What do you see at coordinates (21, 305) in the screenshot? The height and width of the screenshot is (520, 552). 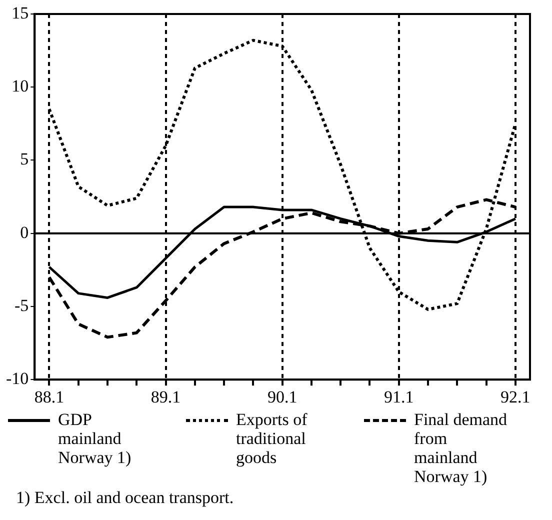 I see `y-tick-label: -5` at bounding box center [21, 305].